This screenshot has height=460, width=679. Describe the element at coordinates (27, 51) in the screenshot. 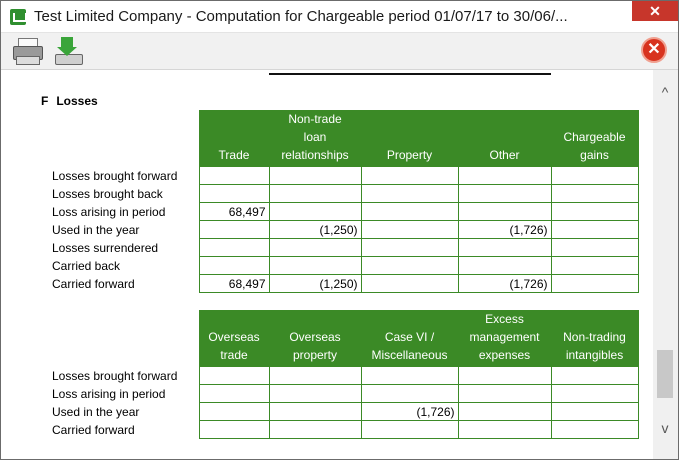

I see `print-button` at that location.